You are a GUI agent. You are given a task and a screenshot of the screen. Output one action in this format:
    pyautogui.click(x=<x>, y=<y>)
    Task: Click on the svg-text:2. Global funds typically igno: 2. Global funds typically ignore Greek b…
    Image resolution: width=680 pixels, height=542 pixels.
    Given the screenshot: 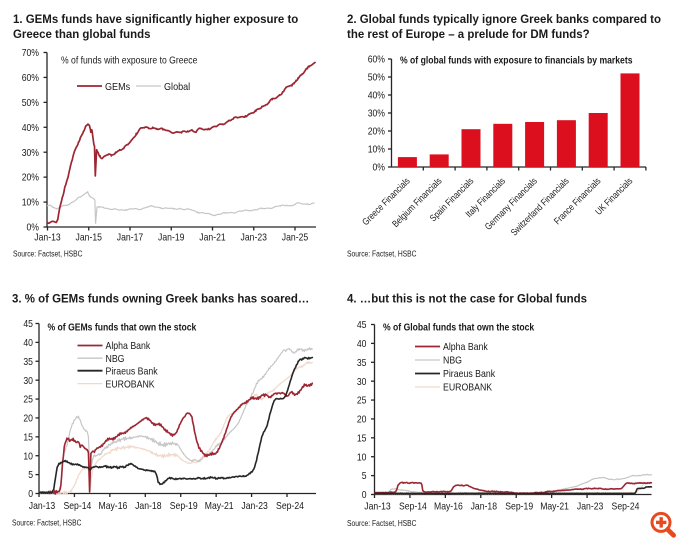 What is the action you would take?
    pyautogui.click(x=504, y=19)
    